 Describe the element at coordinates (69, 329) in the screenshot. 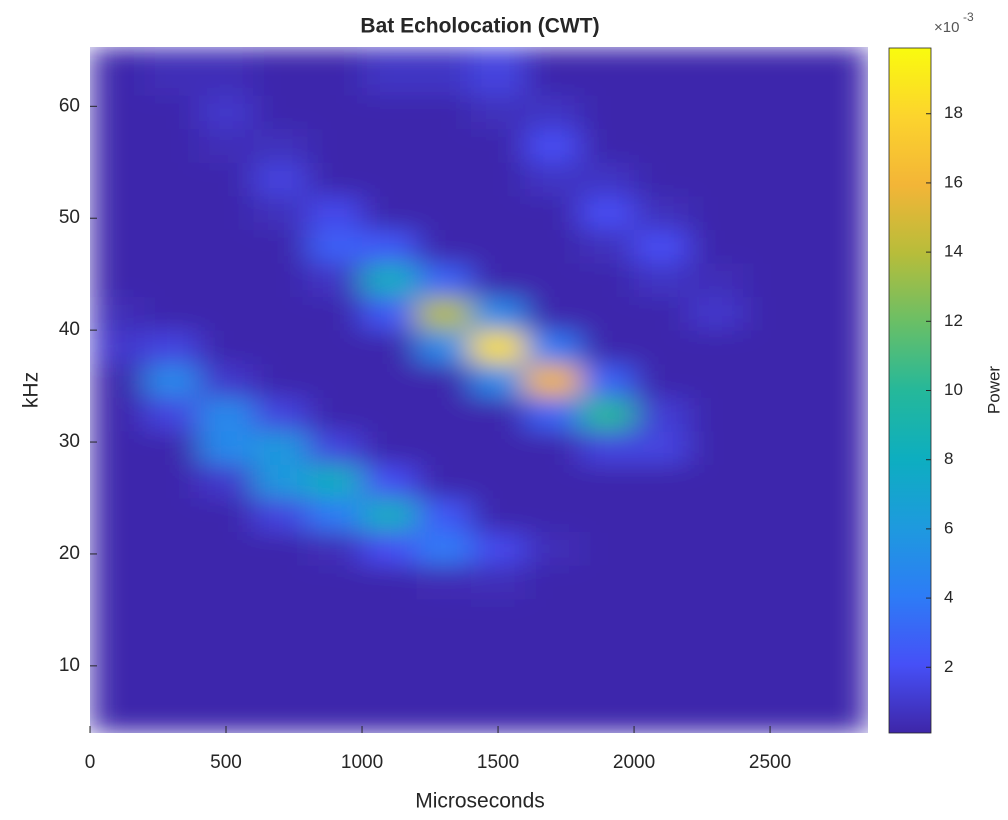

I see `y-tick-label: 40` at that location.